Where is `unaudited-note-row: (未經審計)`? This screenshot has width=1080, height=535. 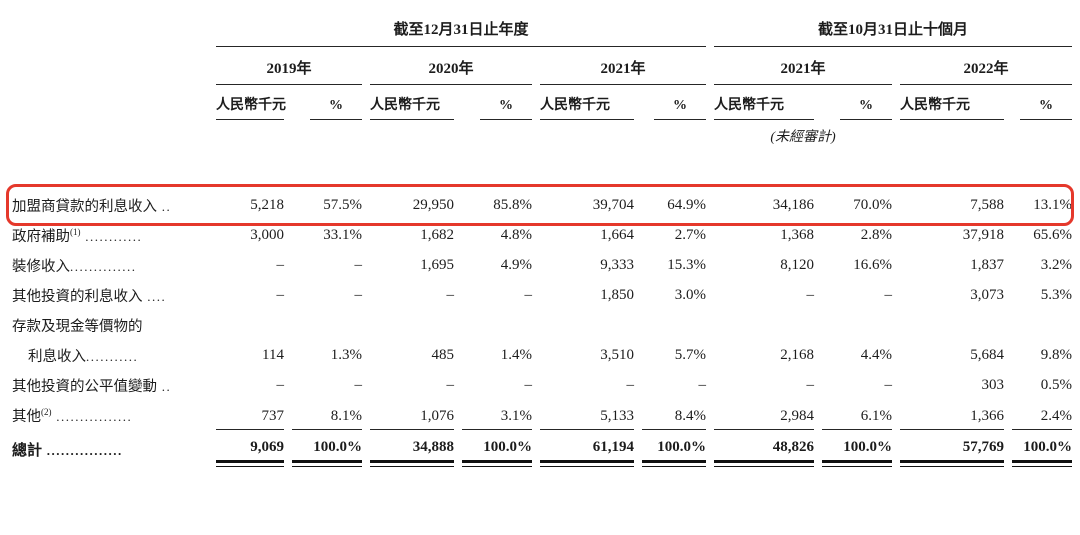 unaudited-note-row: (未經審計) is located at coordinates (542, 138).